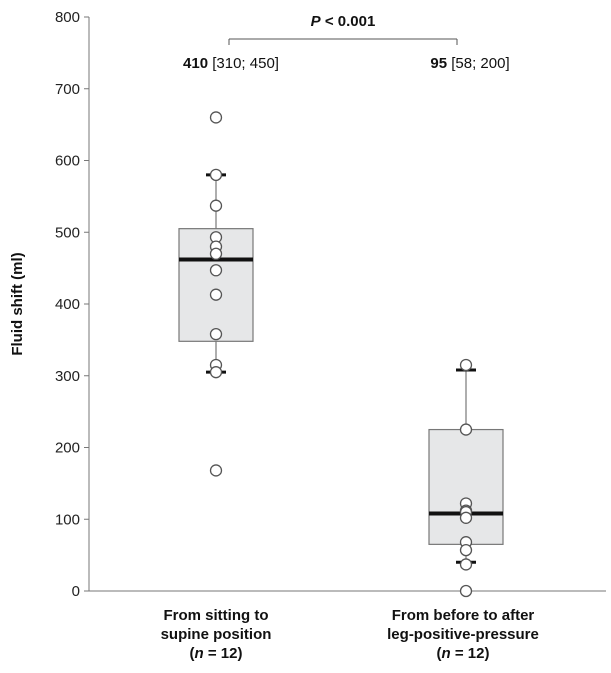  Describe the element at coordinates (67, 89) in the screenshot. I see `y-tick-label: 700` at that location.